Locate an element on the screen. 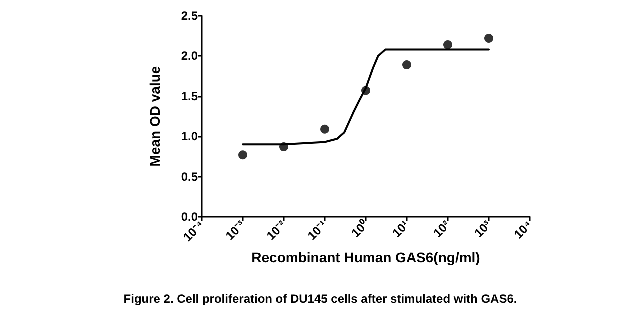 This screenshot has width=641, height=320. x-tick-label: 10⁴ is located at coordinates (523, 230).